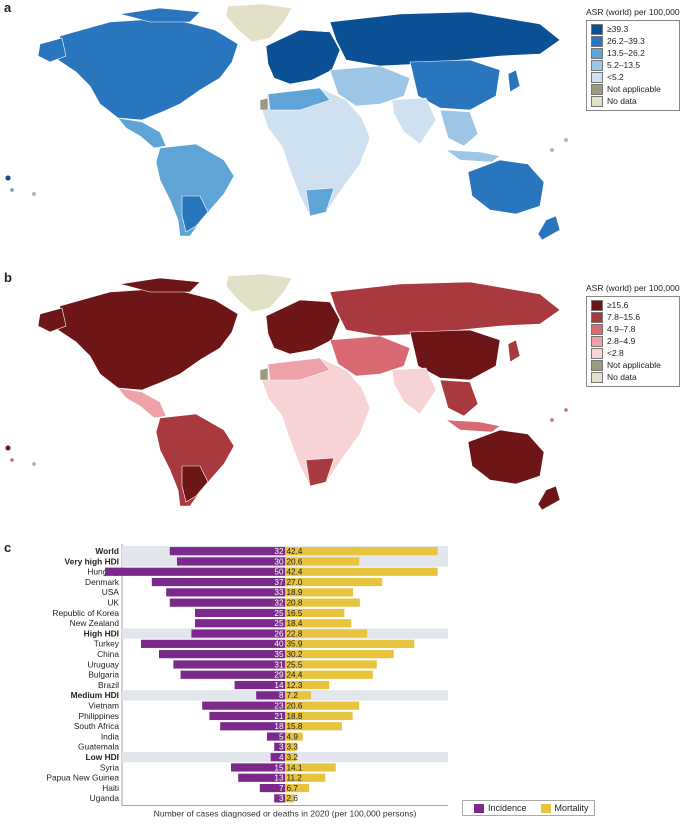 The image size is (685, 830). What do you see at coordinates (445, 39) in the screenshot?
I see `map-russia` at bounding box center [445, 39].